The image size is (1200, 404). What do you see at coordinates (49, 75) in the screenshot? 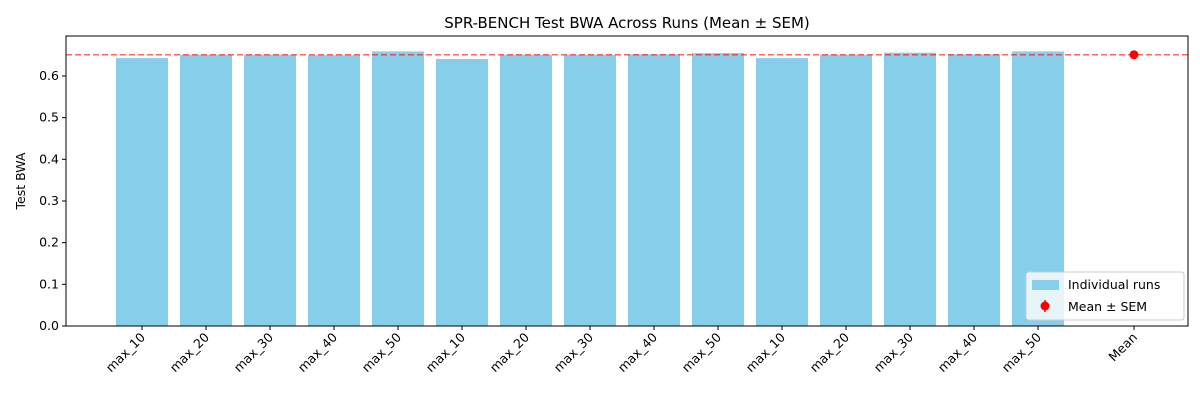
I see `y-tick-label: 0.6` at bounding box center [49, 75].